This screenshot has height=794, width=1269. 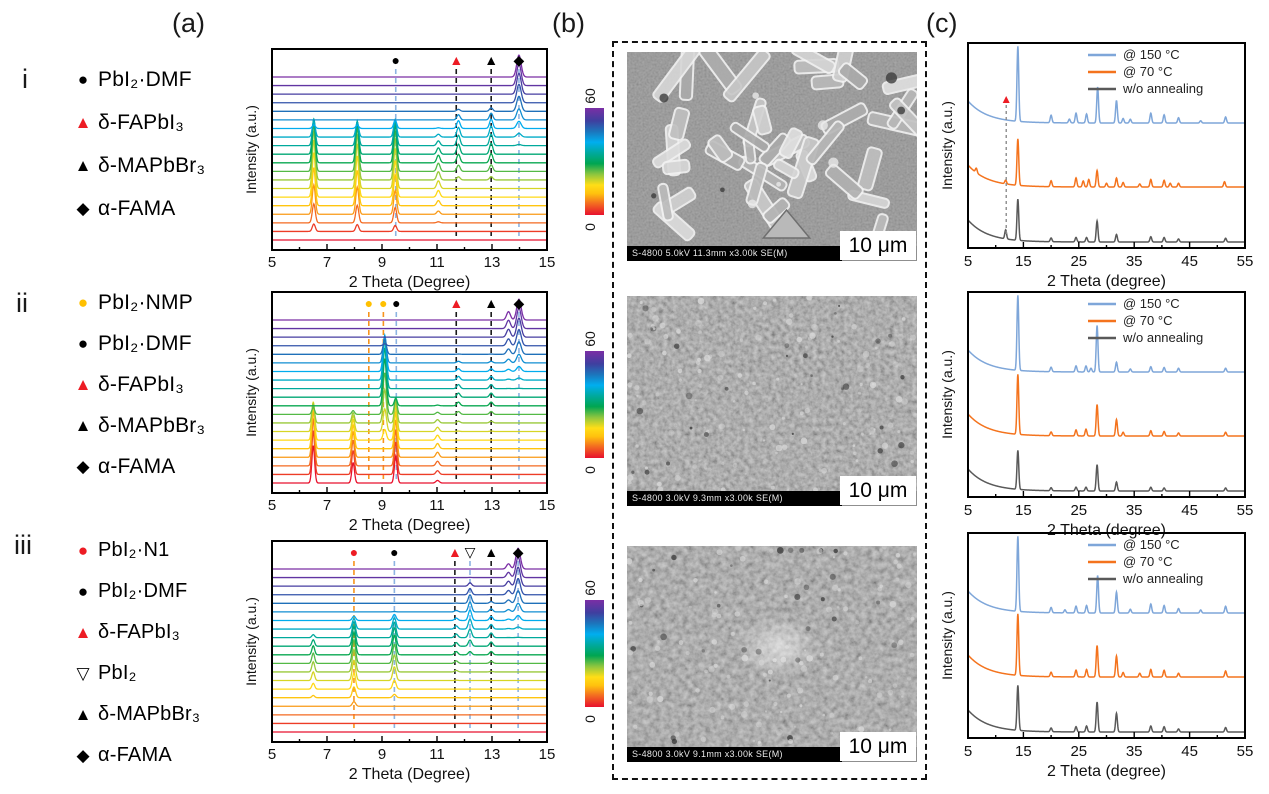 What do you see at coordinates (458, 60) in the screenshot?
I see `peak-markers: ● ▲ ▲ ◆` at bounding box center [458, 60].